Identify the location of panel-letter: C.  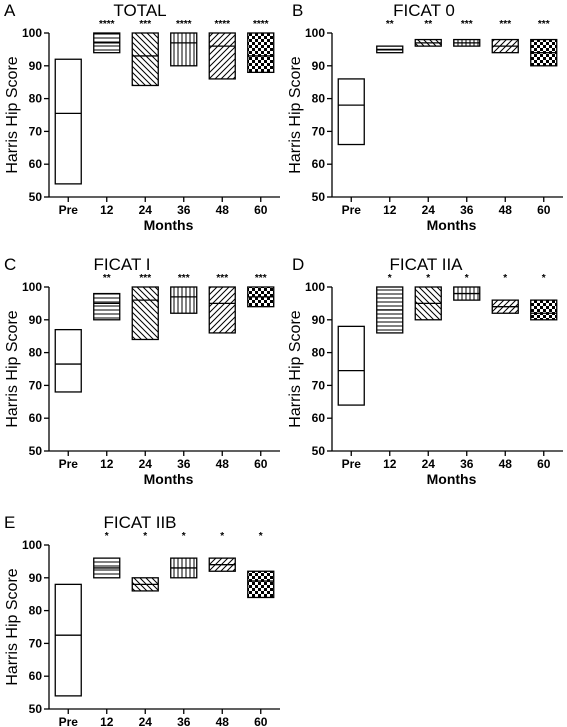
(10, 264).